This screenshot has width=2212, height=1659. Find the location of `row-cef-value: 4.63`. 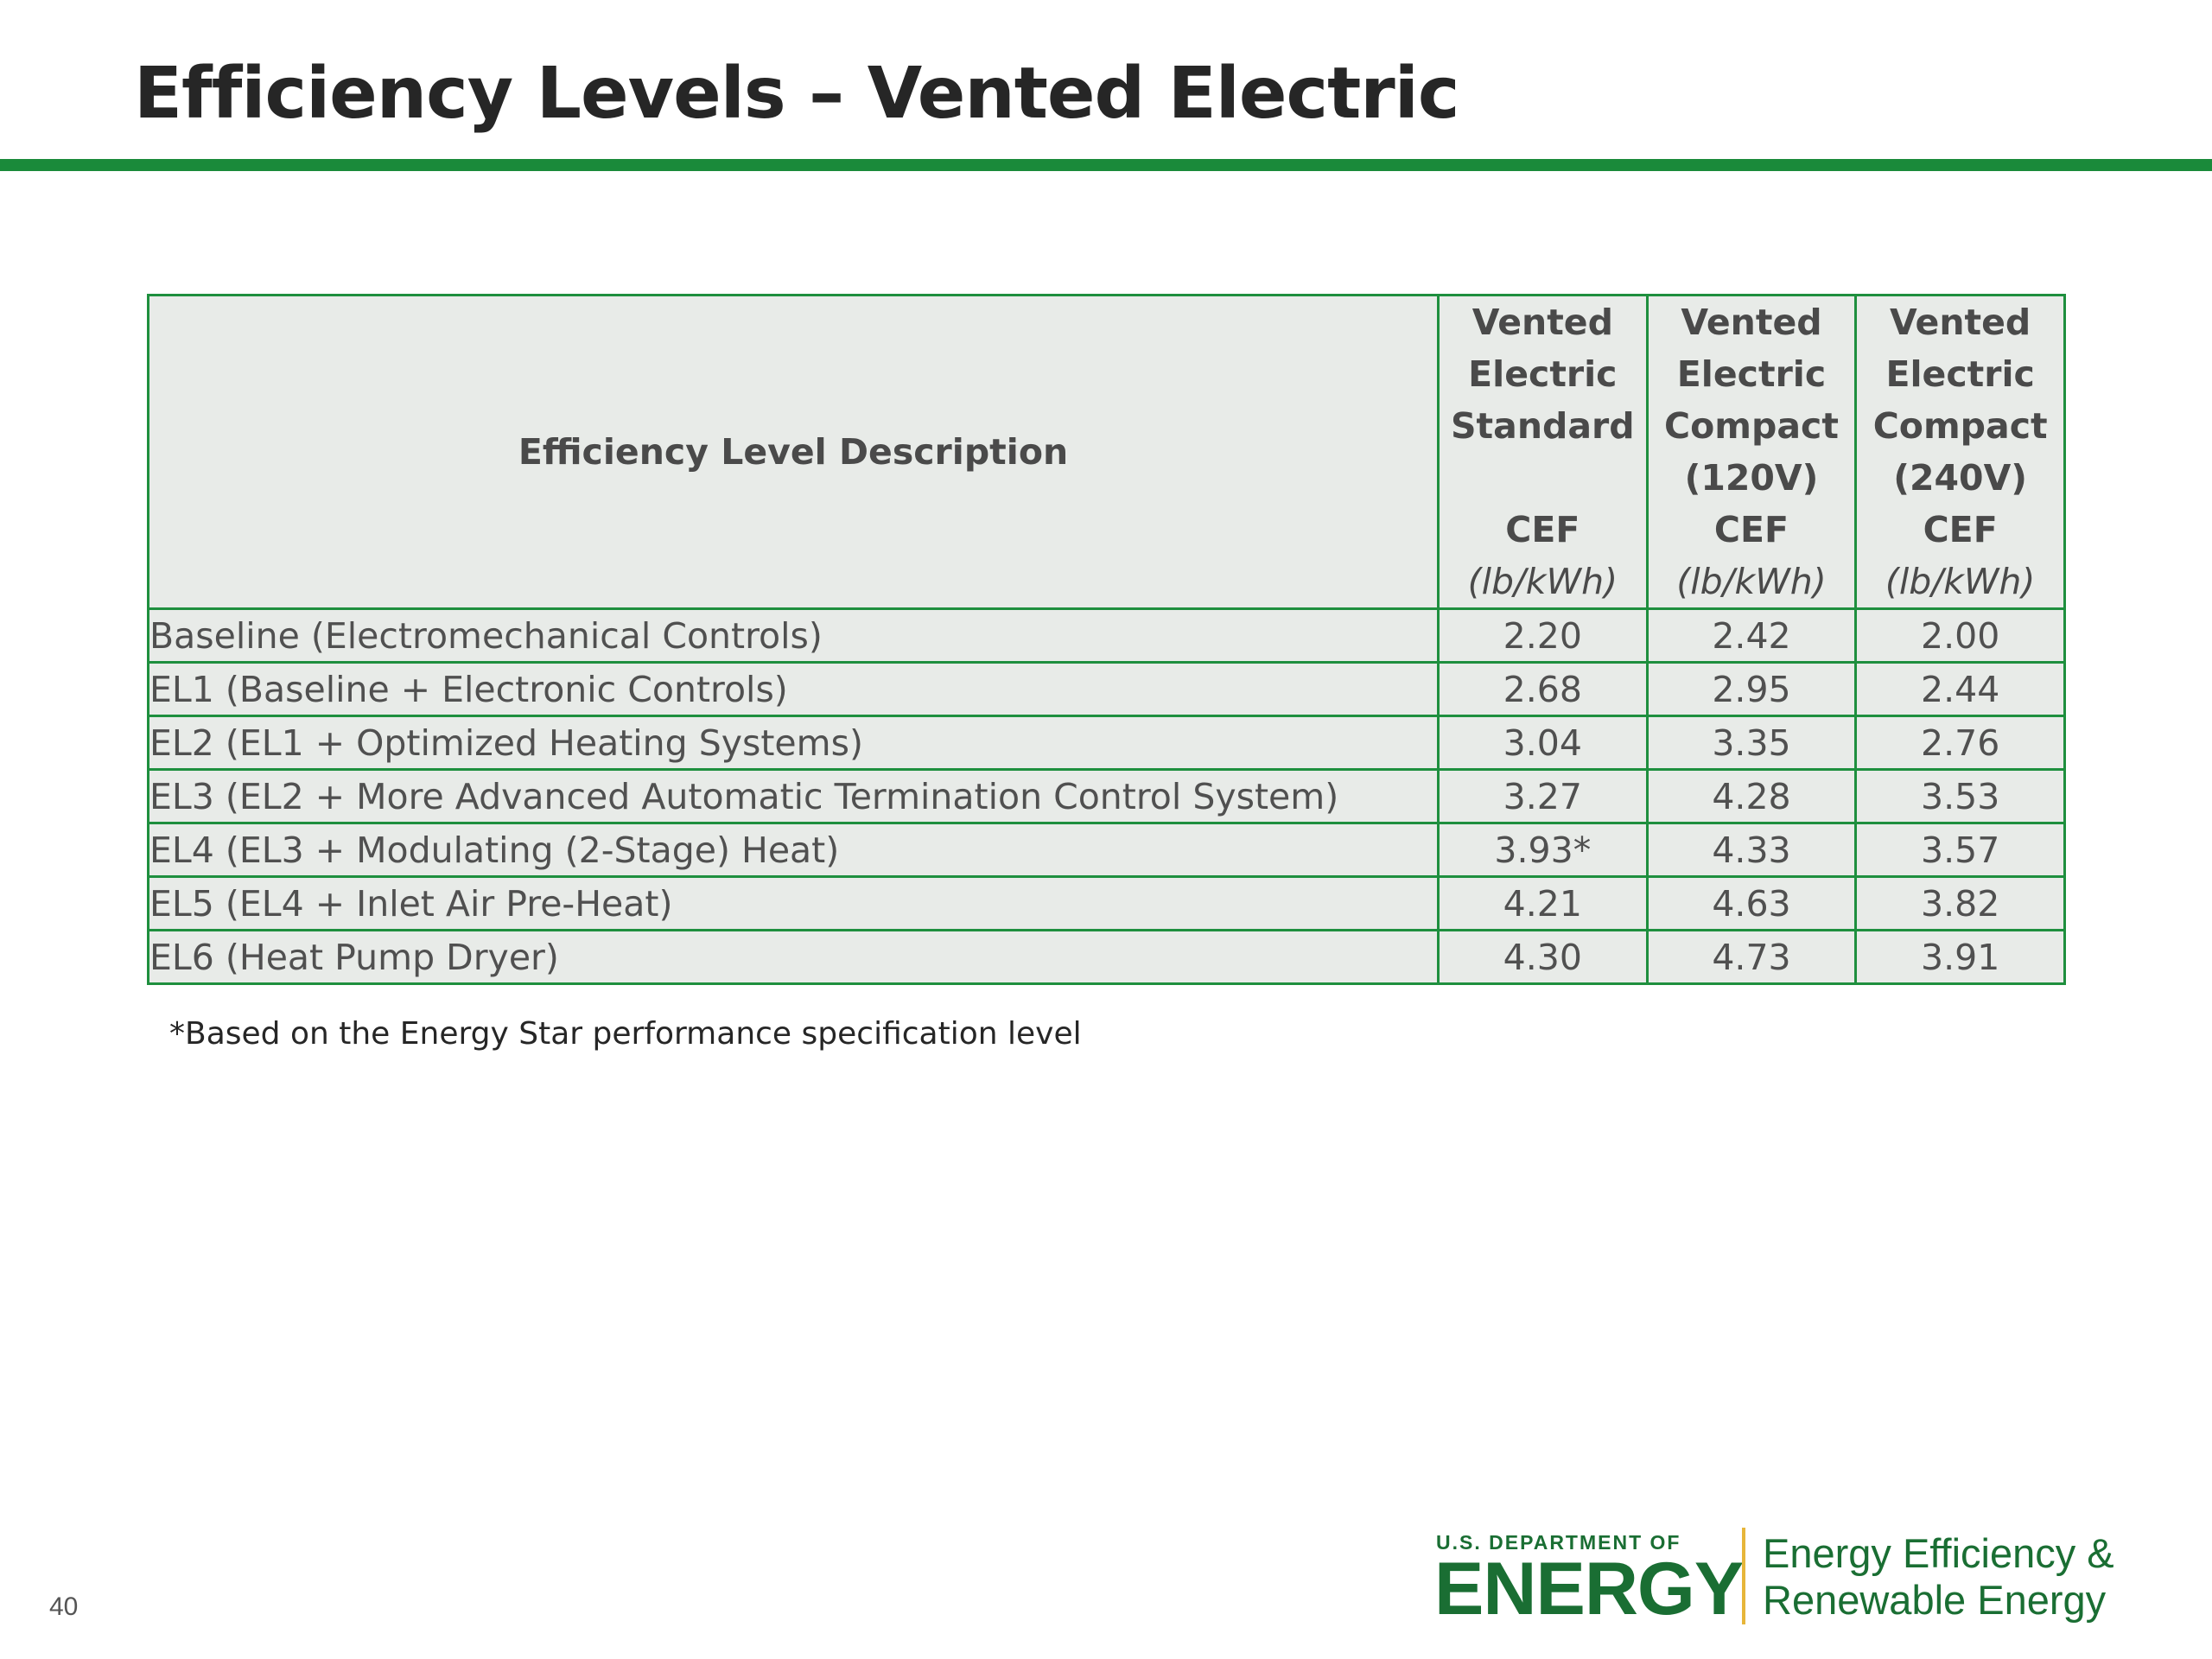

row-cef-value: 4.63 is located at coordinates (1751, 903).